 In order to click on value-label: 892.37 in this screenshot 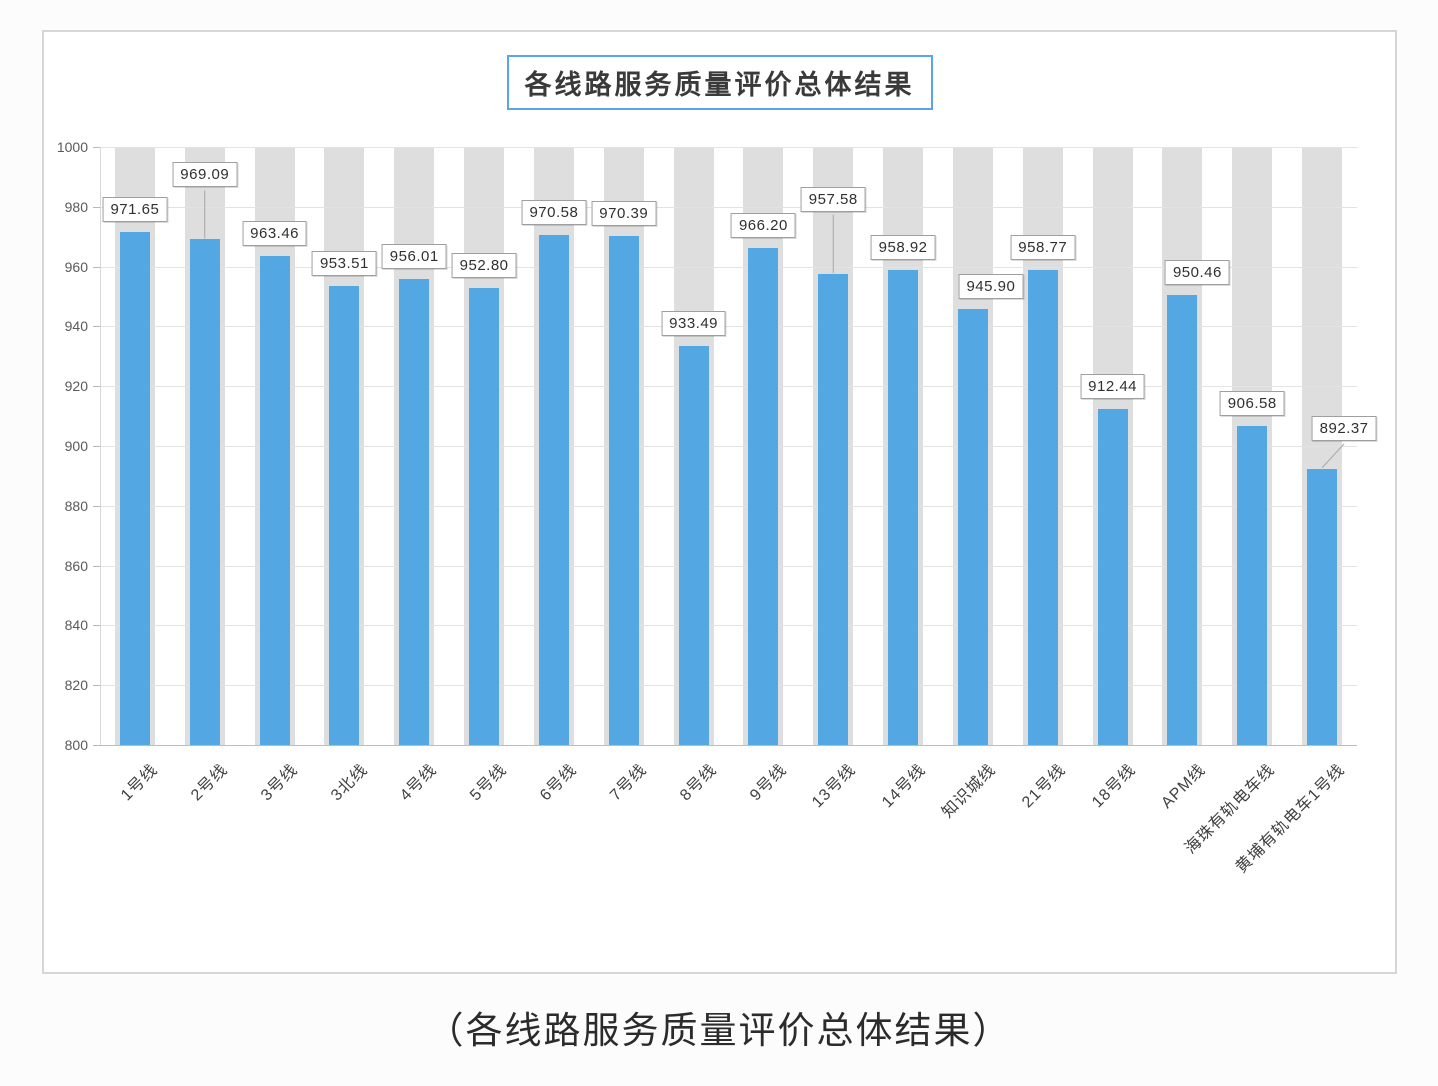, I will do `click(1344, 428)`.